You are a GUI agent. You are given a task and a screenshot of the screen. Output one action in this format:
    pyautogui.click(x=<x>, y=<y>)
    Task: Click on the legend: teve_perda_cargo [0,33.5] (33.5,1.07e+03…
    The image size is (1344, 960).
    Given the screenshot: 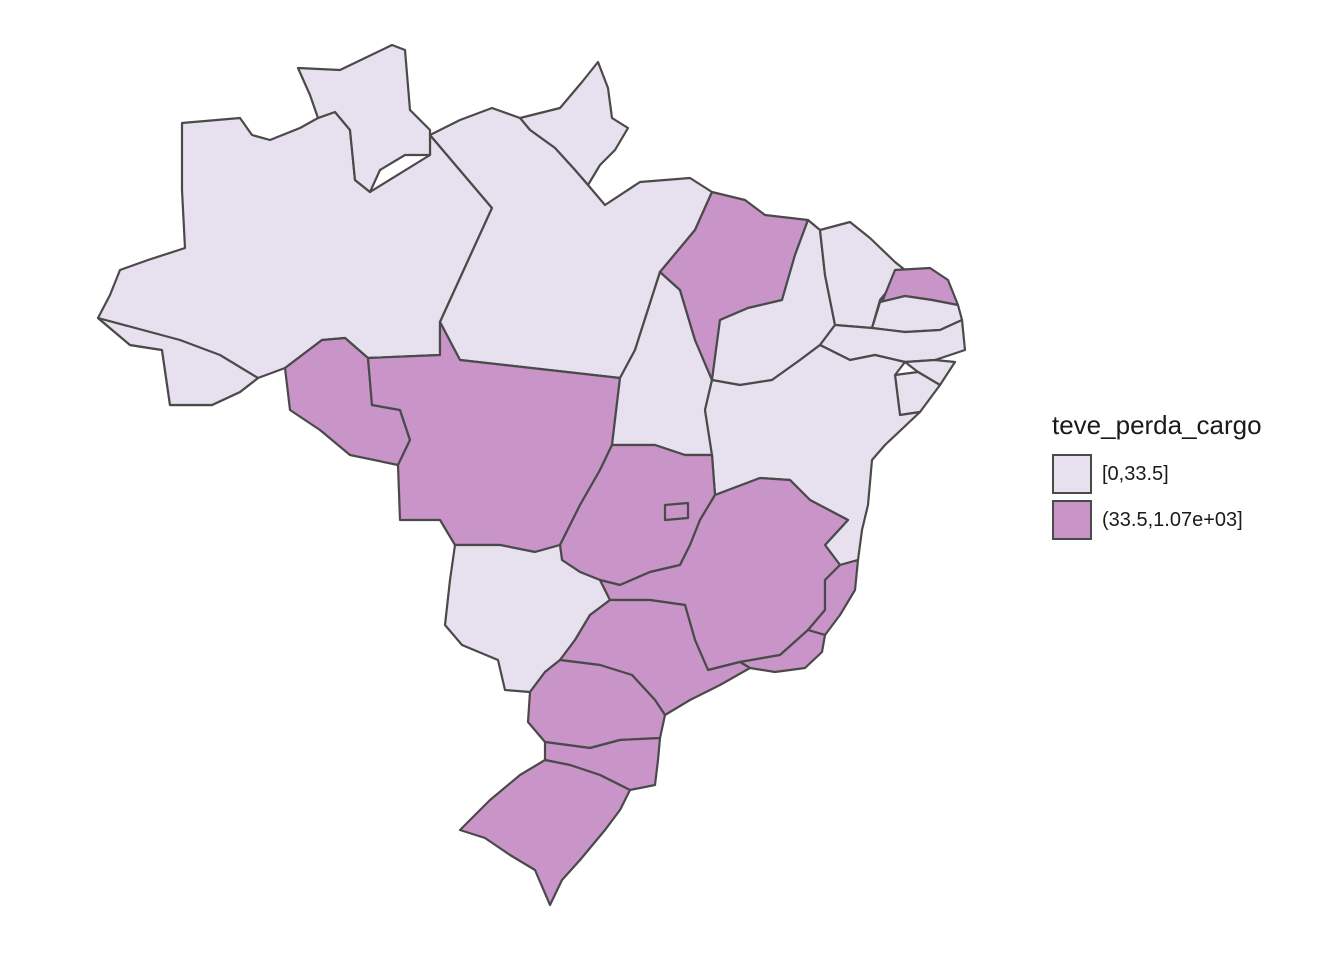 What is the action you would take?
    pyautogui.click(x=1182, y=476)
    